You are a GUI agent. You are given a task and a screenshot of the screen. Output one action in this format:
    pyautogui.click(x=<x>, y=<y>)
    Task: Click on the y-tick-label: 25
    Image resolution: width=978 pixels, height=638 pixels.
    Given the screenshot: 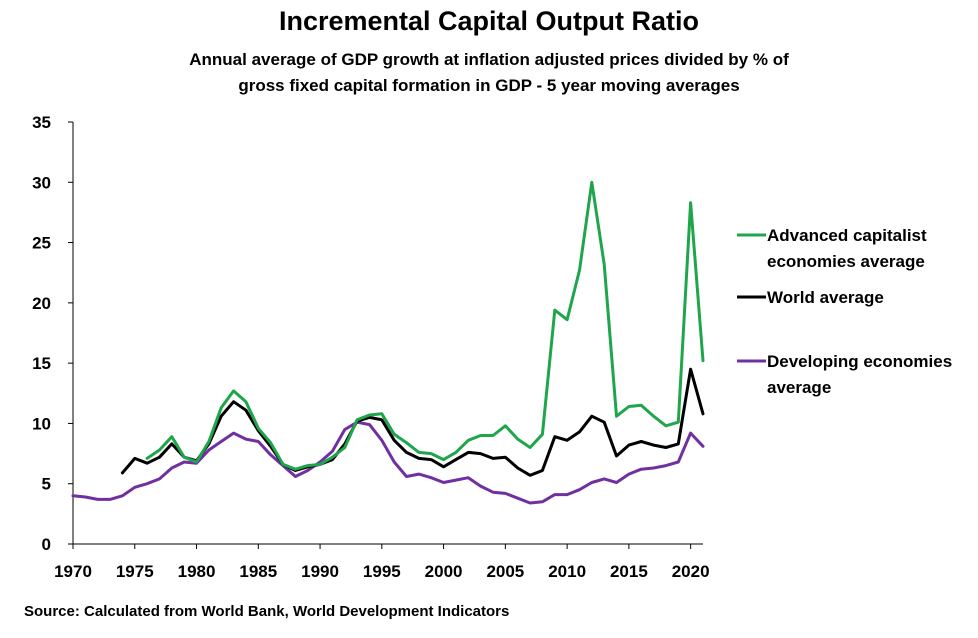 What is the action you would take?
    pyautogui.click(x=41, y=243)
    